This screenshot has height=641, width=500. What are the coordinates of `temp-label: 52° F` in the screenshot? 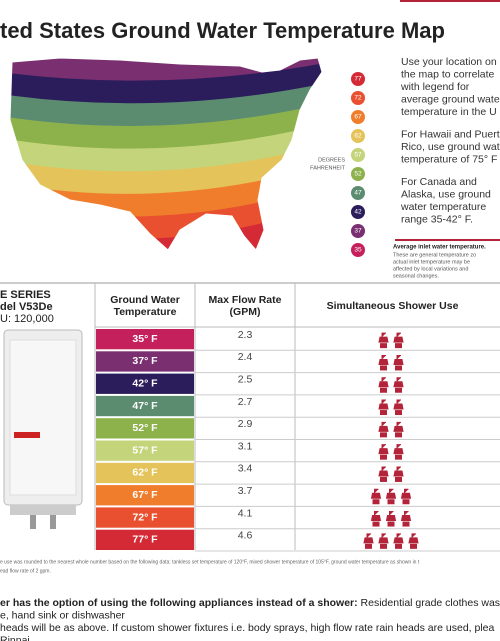 It's located at (145, 428).